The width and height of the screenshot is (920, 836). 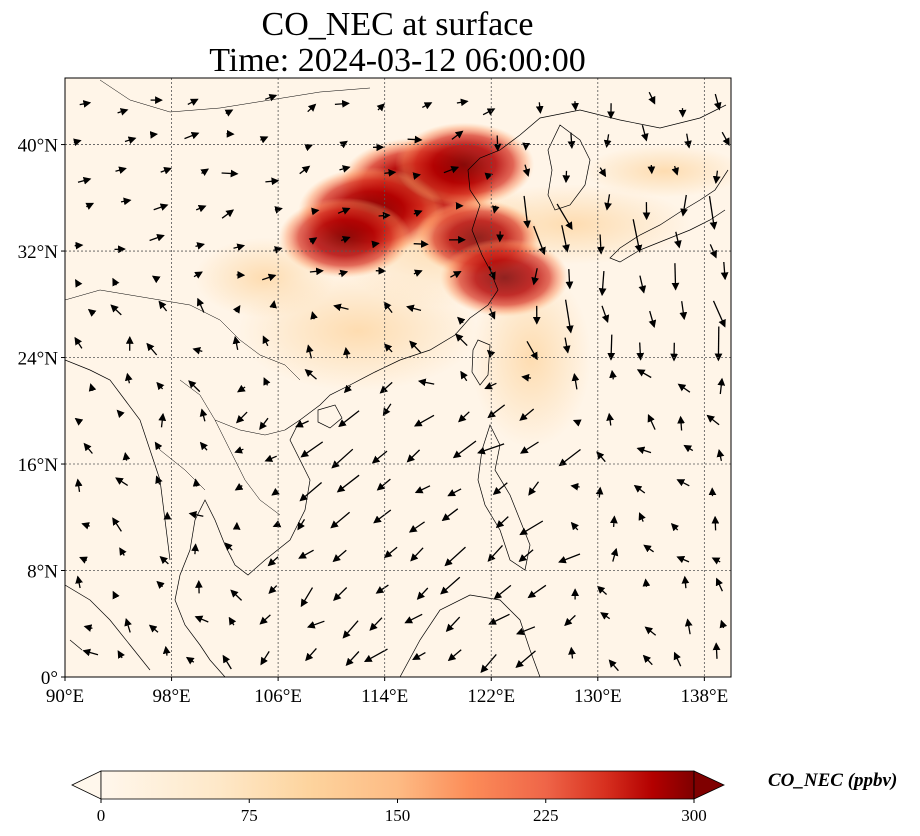 I want to click on indochina-coast, so click(x=242, y=548).